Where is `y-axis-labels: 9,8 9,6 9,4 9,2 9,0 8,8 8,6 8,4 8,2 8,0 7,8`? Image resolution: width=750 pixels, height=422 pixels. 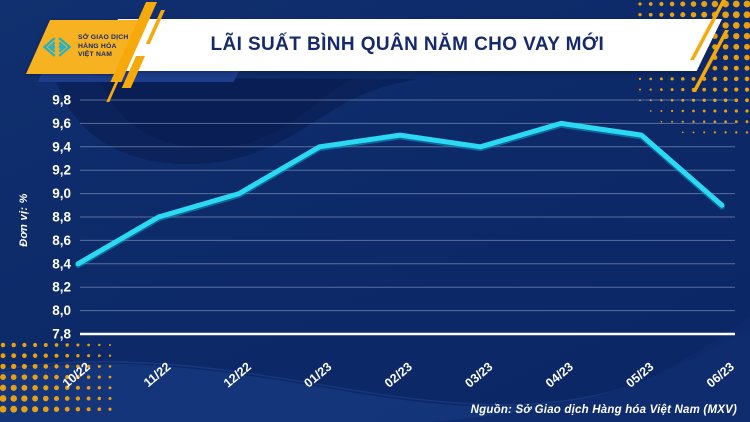 y-axis-labels: 9,8 9,6 9,4 9,2 9,0 8,8 8,6 8,4 8,2 8,0 7,8 is located at coordinates (61, 217).